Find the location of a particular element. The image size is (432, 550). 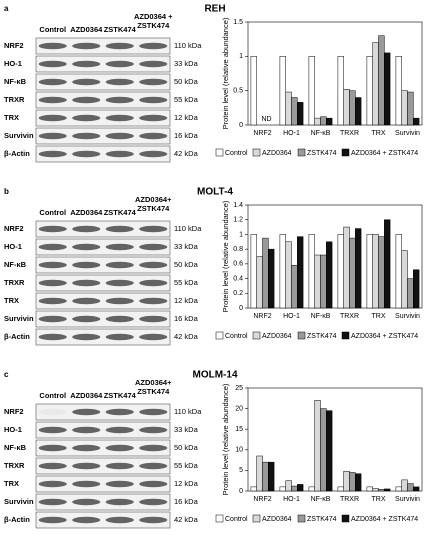

legend-label: AZD0364 is located at coordinates (277, 519).